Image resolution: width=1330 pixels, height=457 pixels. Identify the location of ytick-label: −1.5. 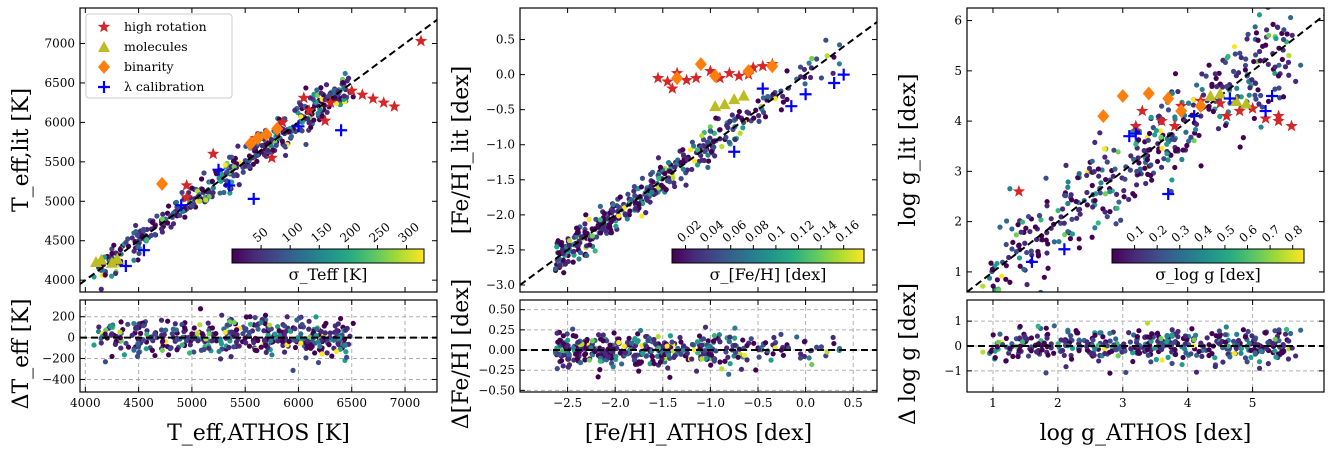
(500, 180).